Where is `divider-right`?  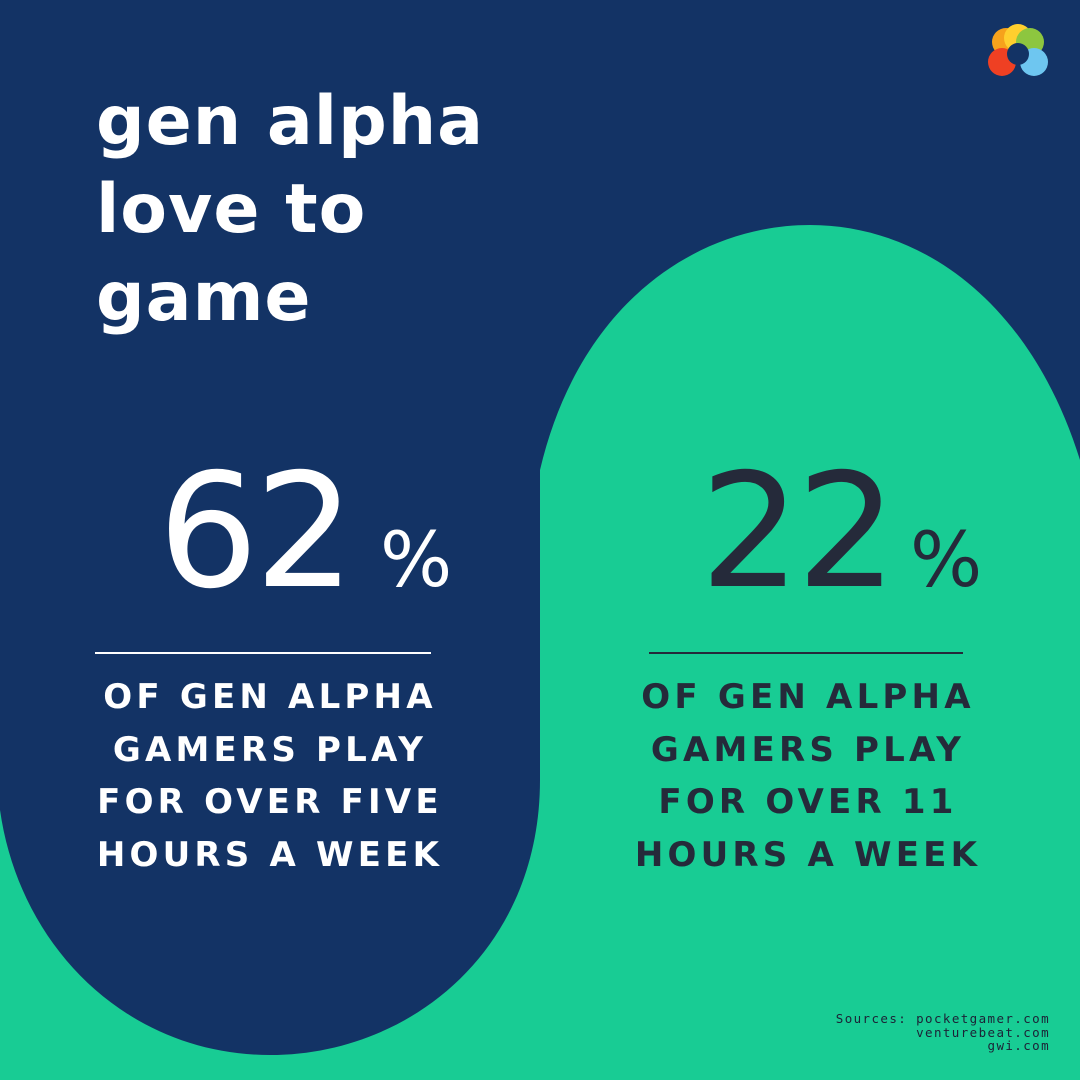 divider-right is located at coordinates (806, 653).